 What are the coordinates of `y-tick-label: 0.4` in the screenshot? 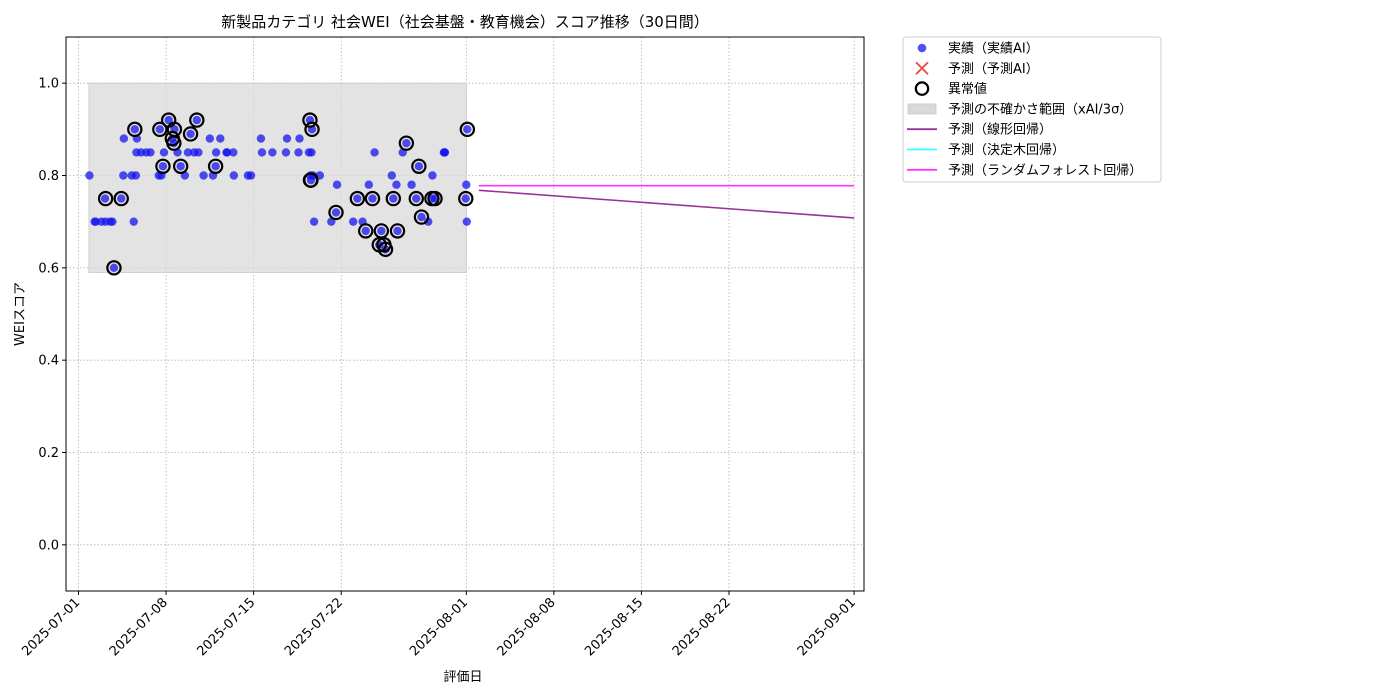 It's located at (48, 361).